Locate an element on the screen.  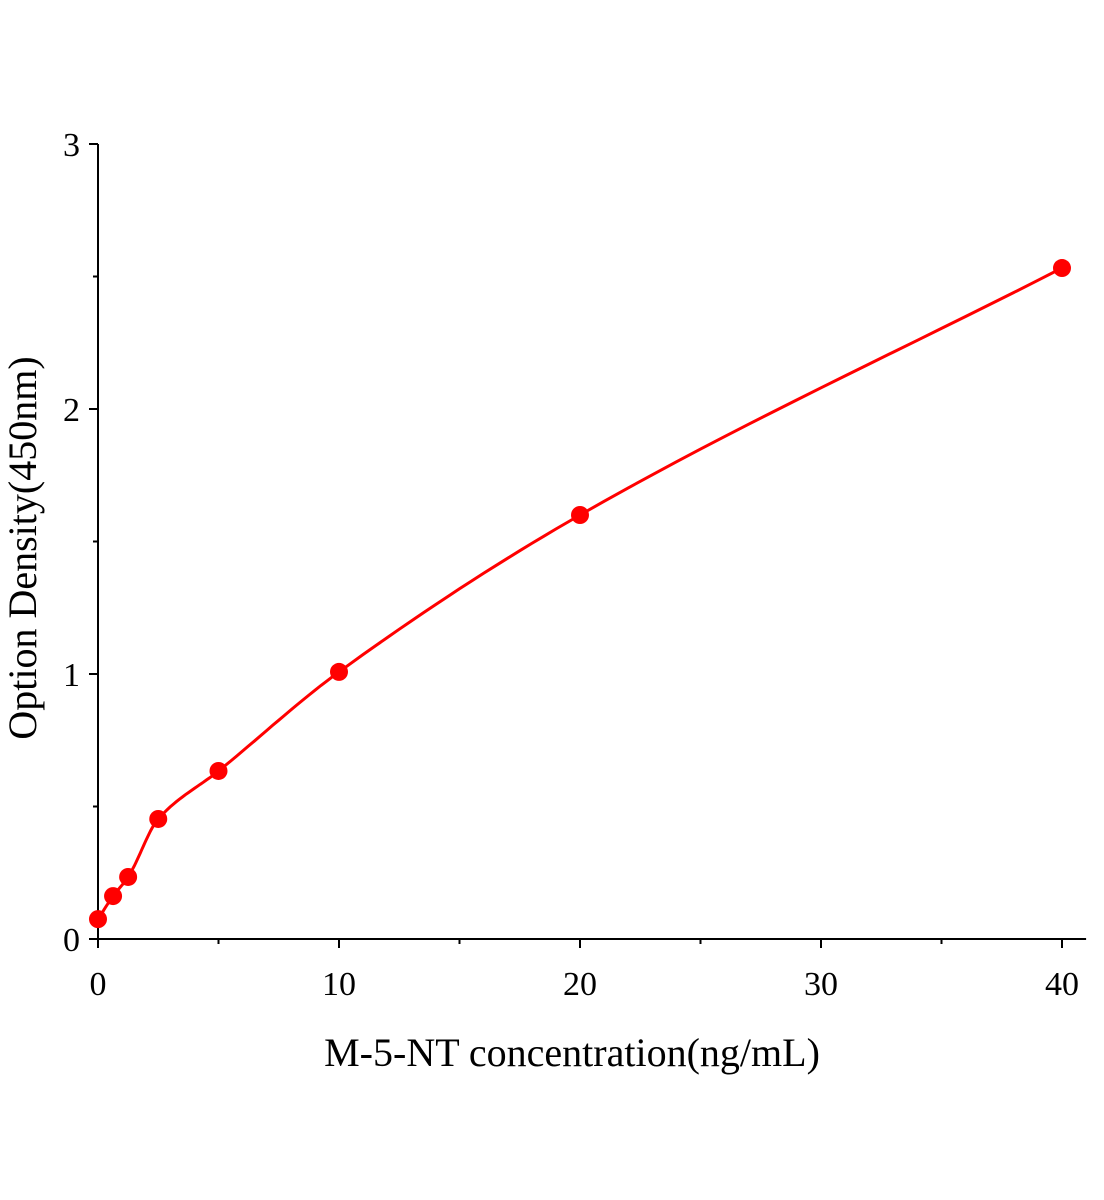
y-tick-label: 2 is located at coordinates (71, 410).